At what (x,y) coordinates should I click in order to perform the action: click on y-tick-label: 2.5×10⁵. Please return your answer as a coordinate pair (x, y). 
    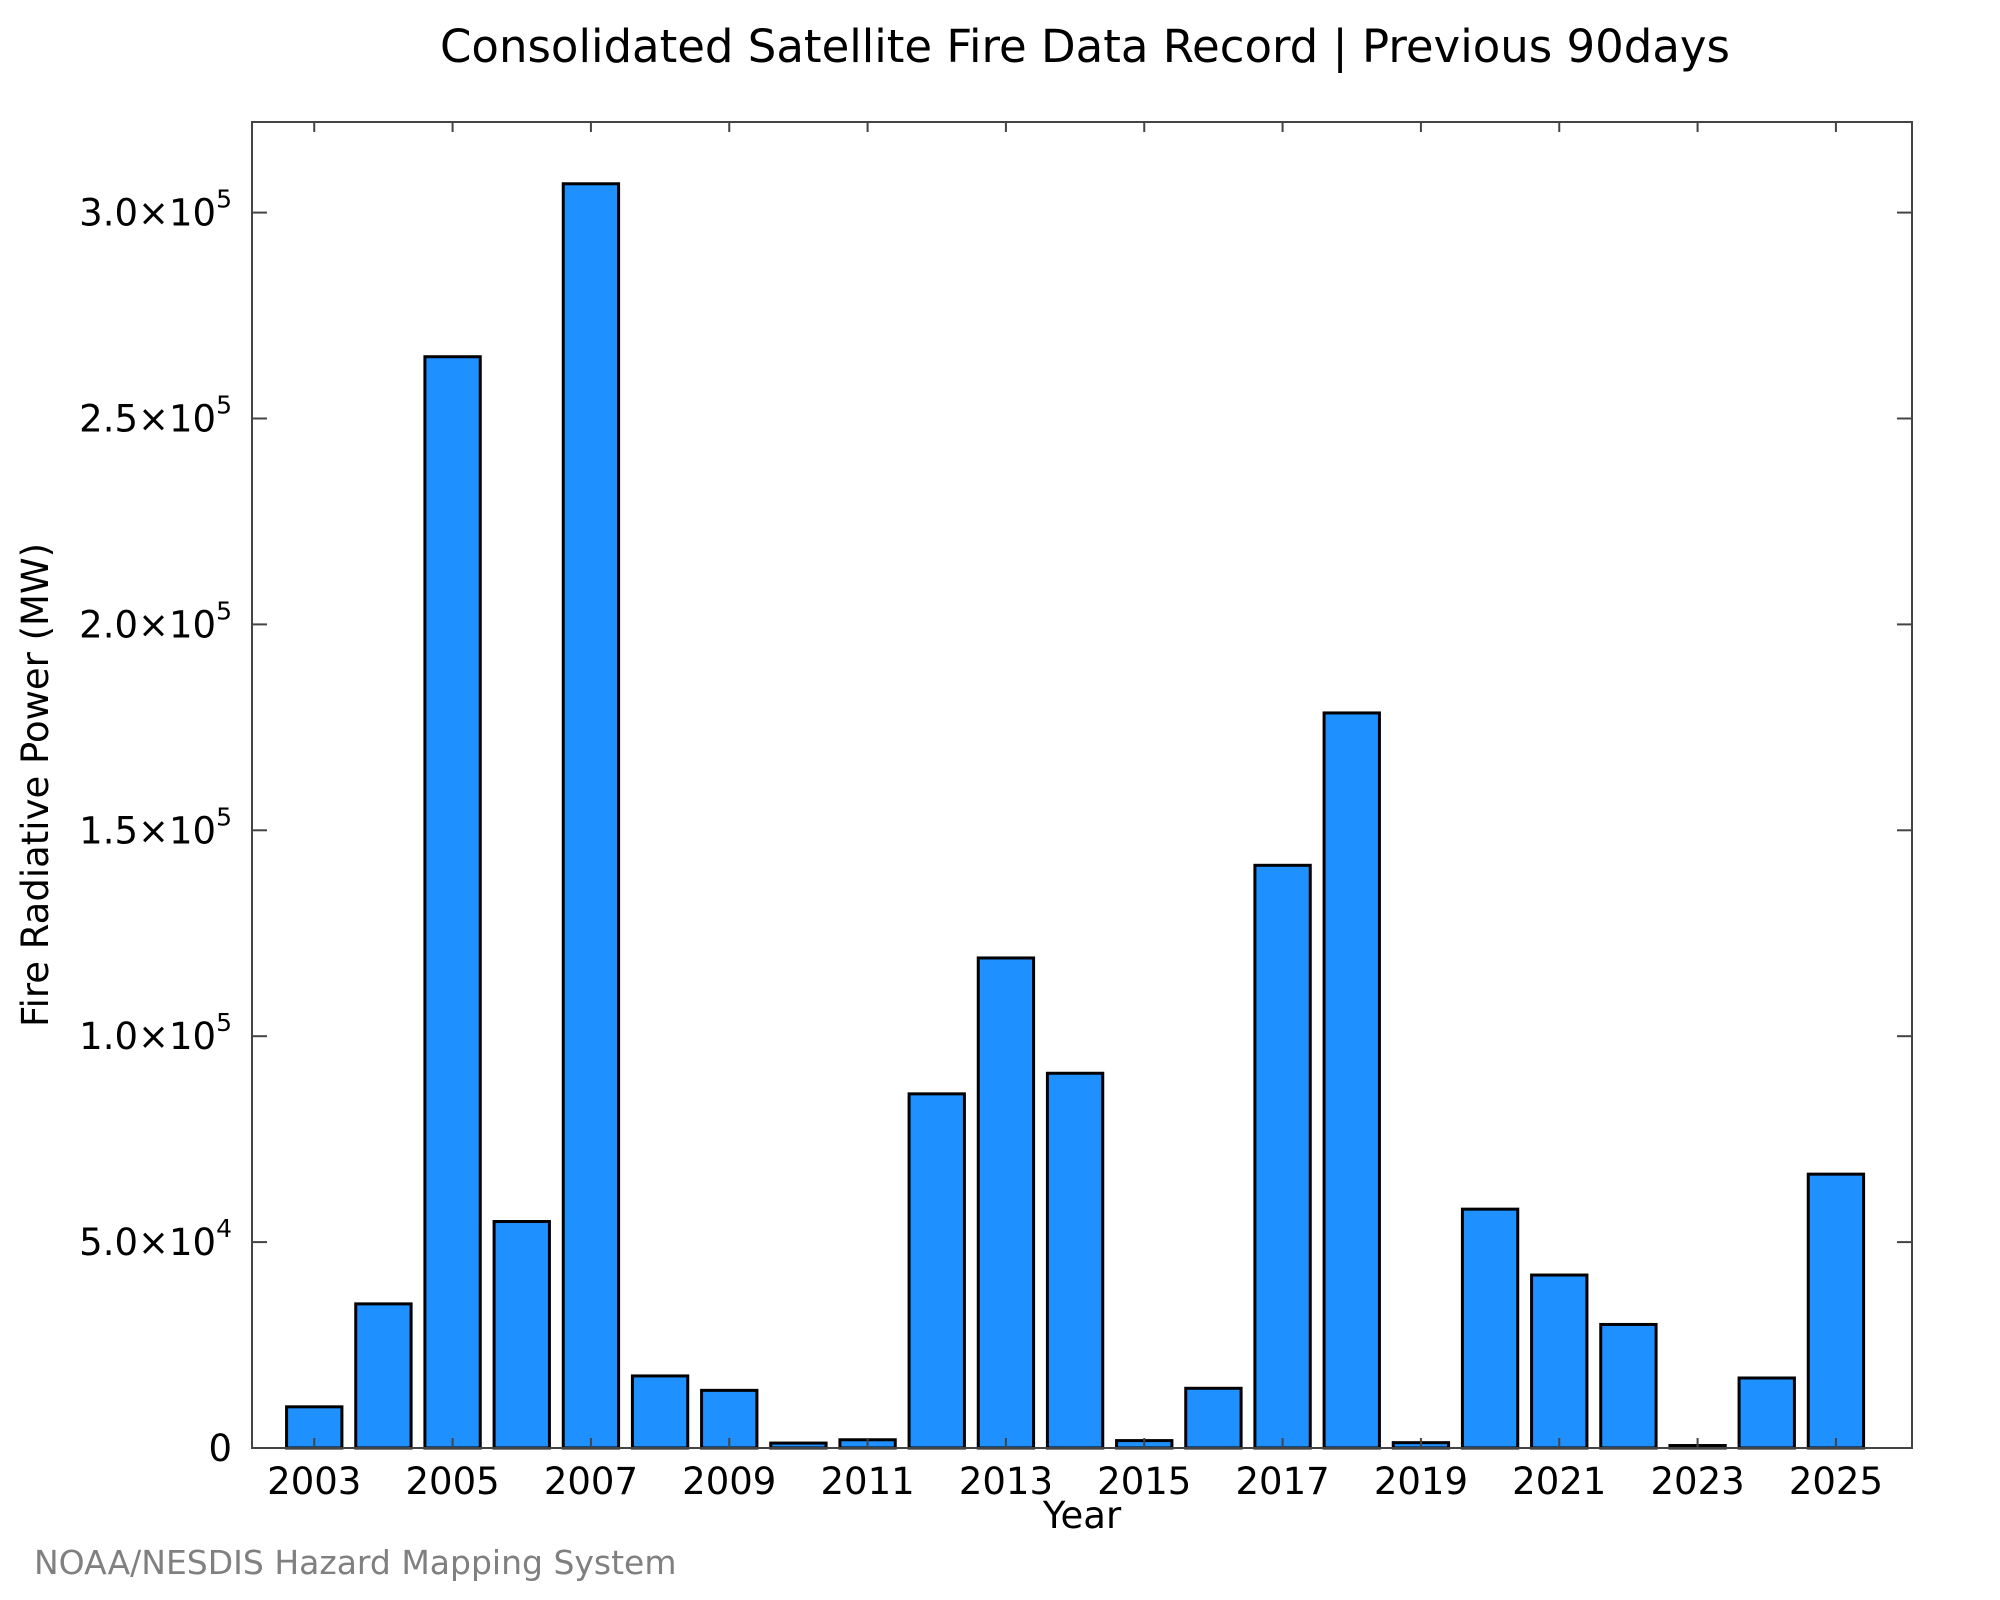
    Looking at the image, I should click on (155, 415).